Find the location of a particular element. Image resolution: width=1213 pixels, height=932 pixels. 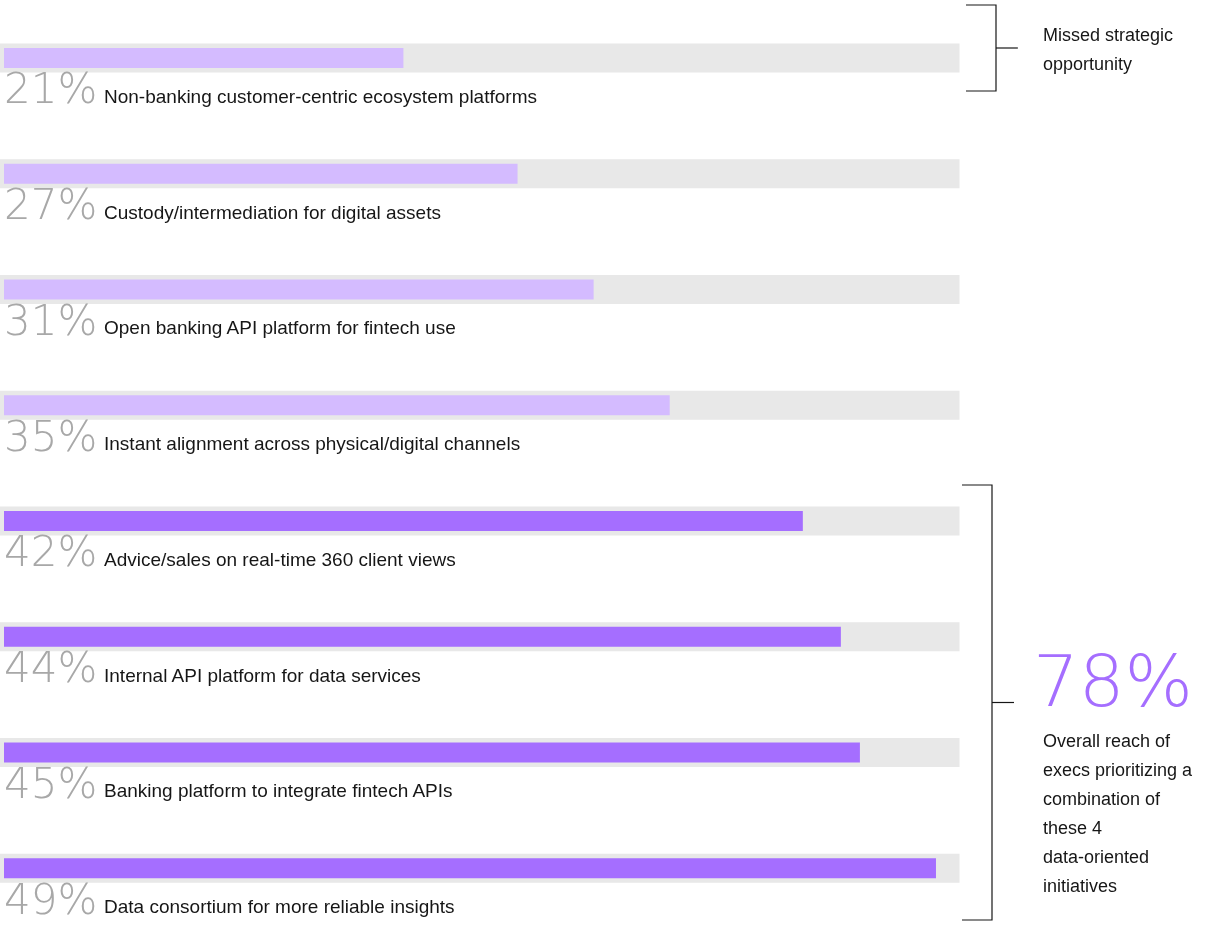

data-label: 44% is located at coordinates (51, 668).